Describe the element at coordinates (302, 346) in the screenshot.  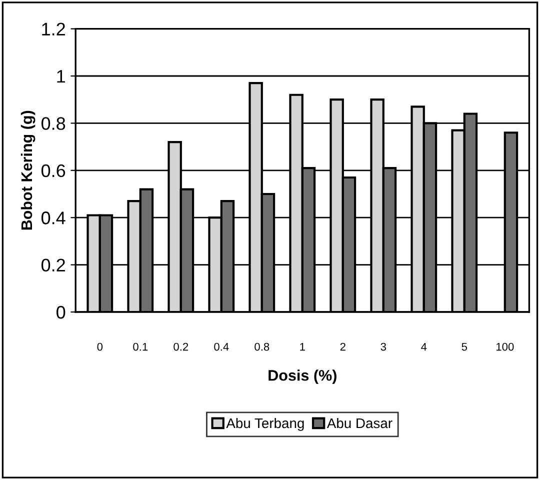
I see `x-tick-label: 1` at that location.